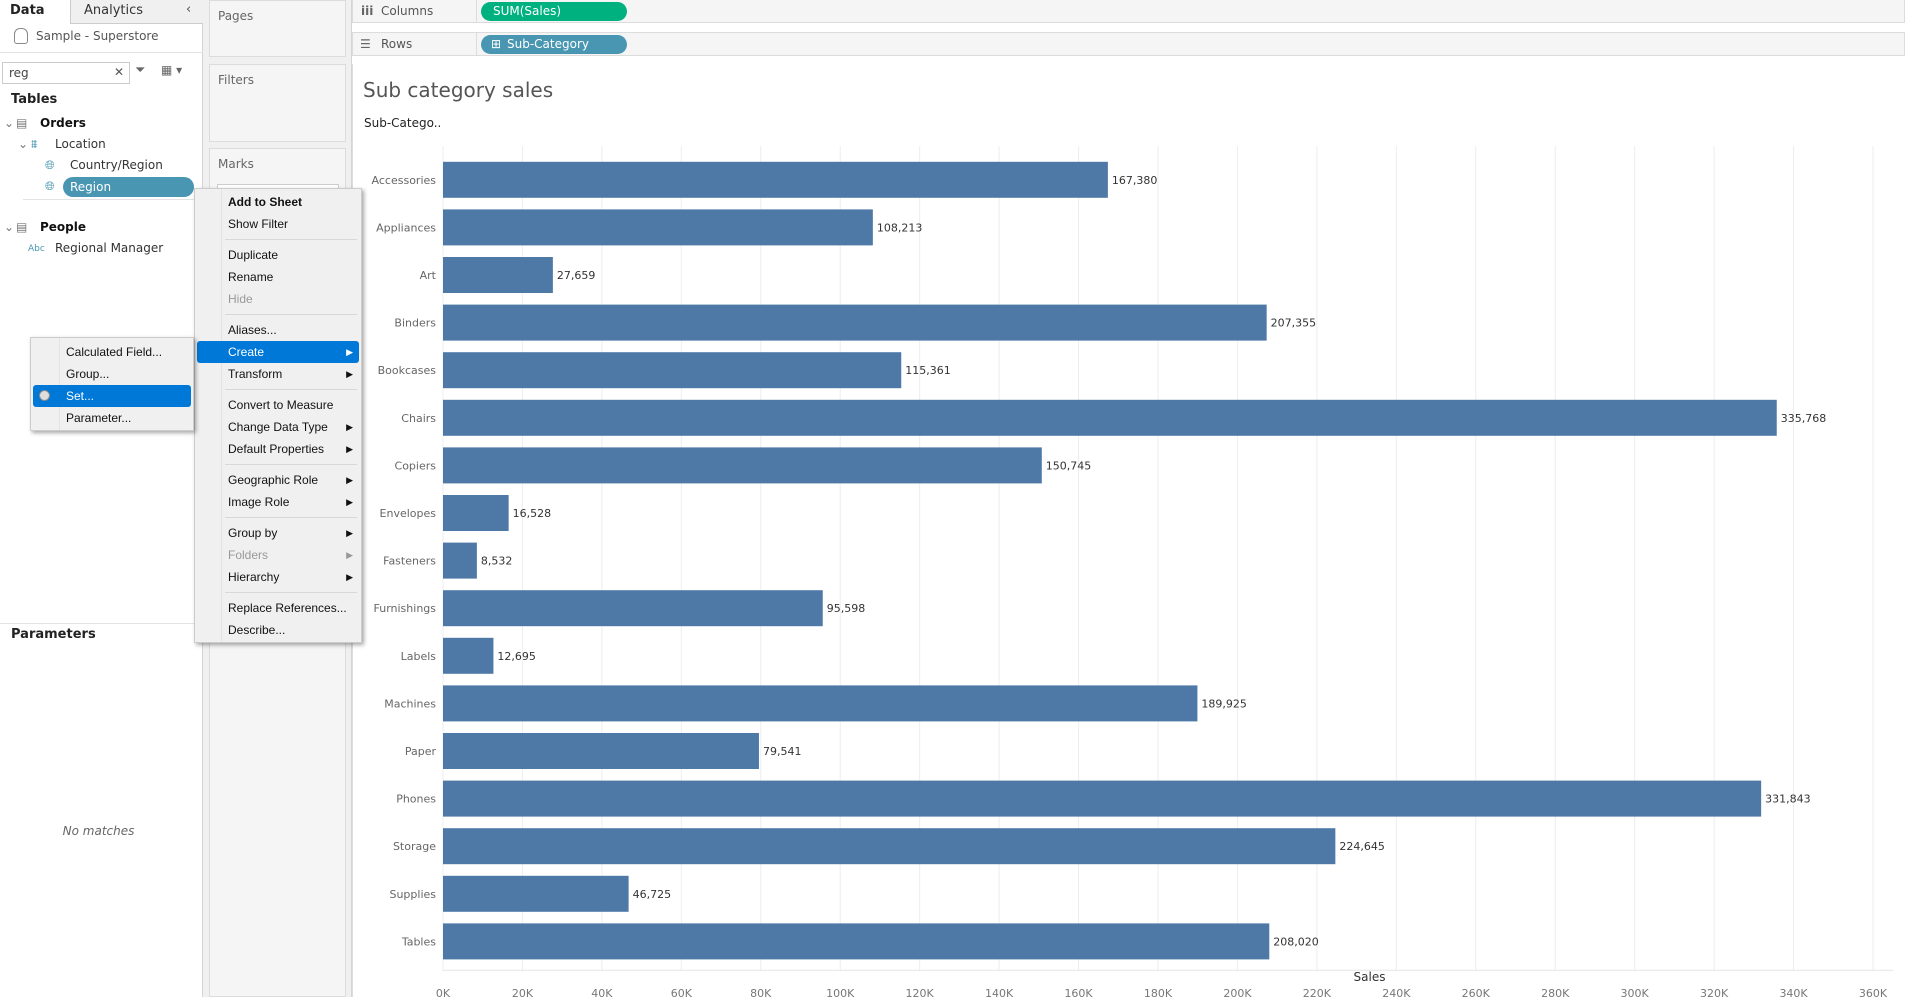  What do you see at coordinates (35, 12) in the screenshot?
I see `tab-data: Data` at bounding box center [35, 12].